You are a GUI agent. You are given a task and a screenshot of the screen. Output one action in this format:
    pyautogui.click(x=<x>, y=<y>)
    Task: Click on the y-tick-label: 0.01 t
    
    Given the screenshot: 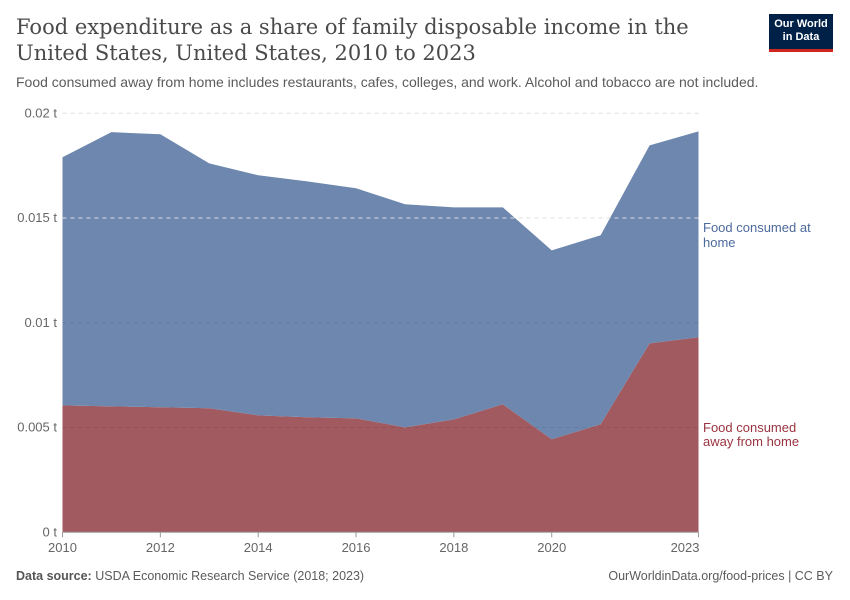 What is the action you would take?
    pyautogui.click(x=40, y=322)
    